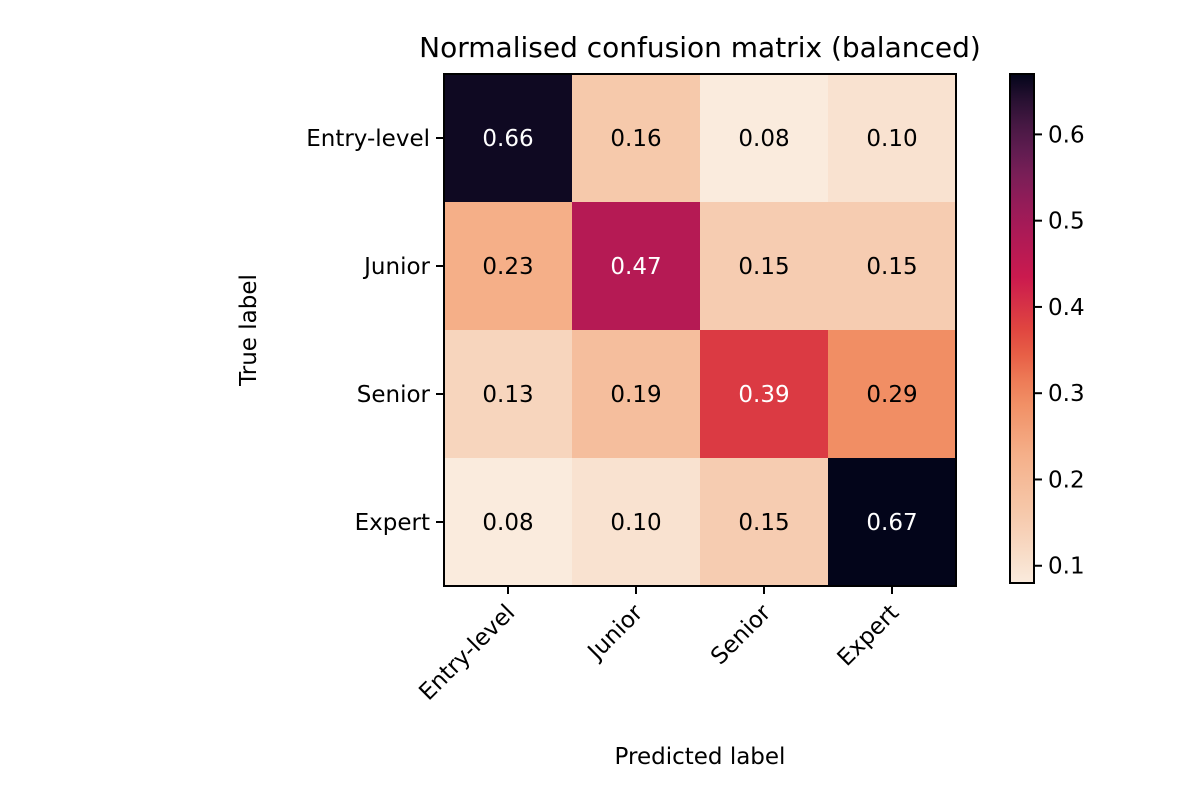 The height and width of the screenshot is (800, 1200). I want to click on cell-value-label: 0.16, so click(635, 139).